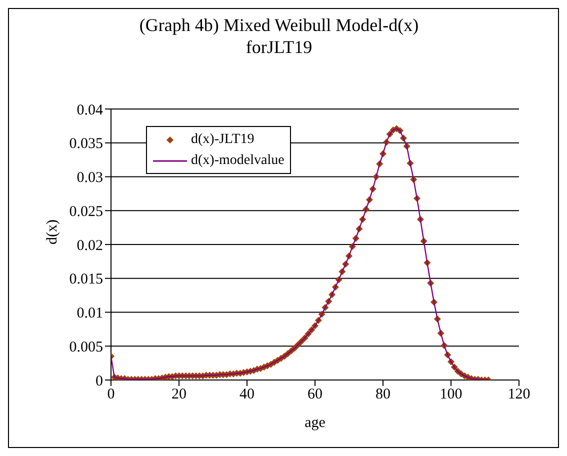 The width and height of the screenshot is (567, 456). Describe the element at coordinates (315, 394) in the screenshot. I see `x-tick-label: 60` at that location.